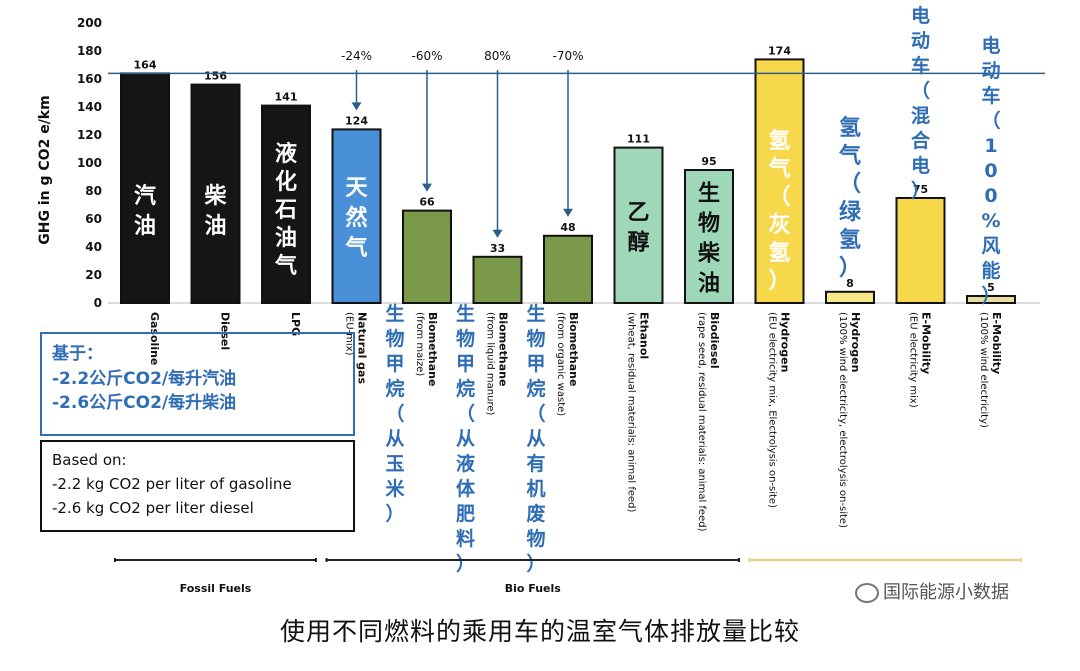  I want to click on chinese-fuel-label-char: 灰, so click(779, 225).